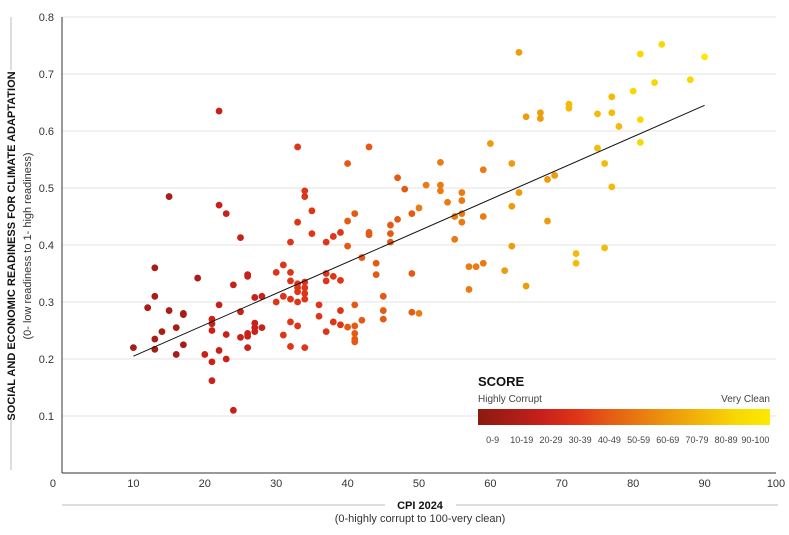 Image resolution: width=789 pixels, height=535 pixels. I want to click on y-tick-label: 0.7, so click(46, 75).